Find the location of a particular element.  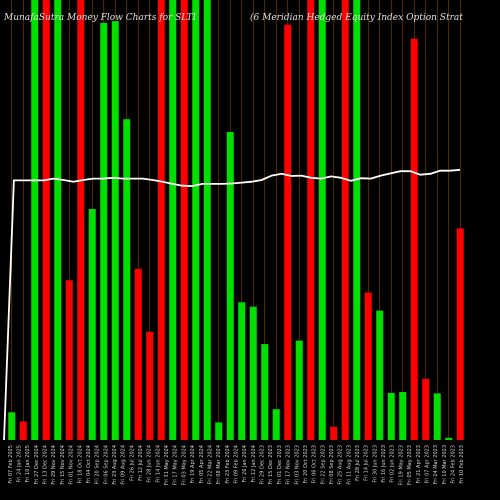

x-tick-label: Fri 23 Feb 2024 is located at coordinates (228, 464).